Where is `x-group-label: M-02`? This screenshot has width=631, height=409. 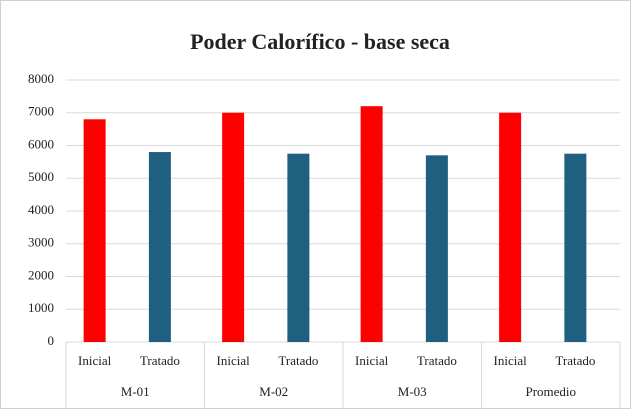
x-group-label: M-02 is located at coordinates (273, 391).